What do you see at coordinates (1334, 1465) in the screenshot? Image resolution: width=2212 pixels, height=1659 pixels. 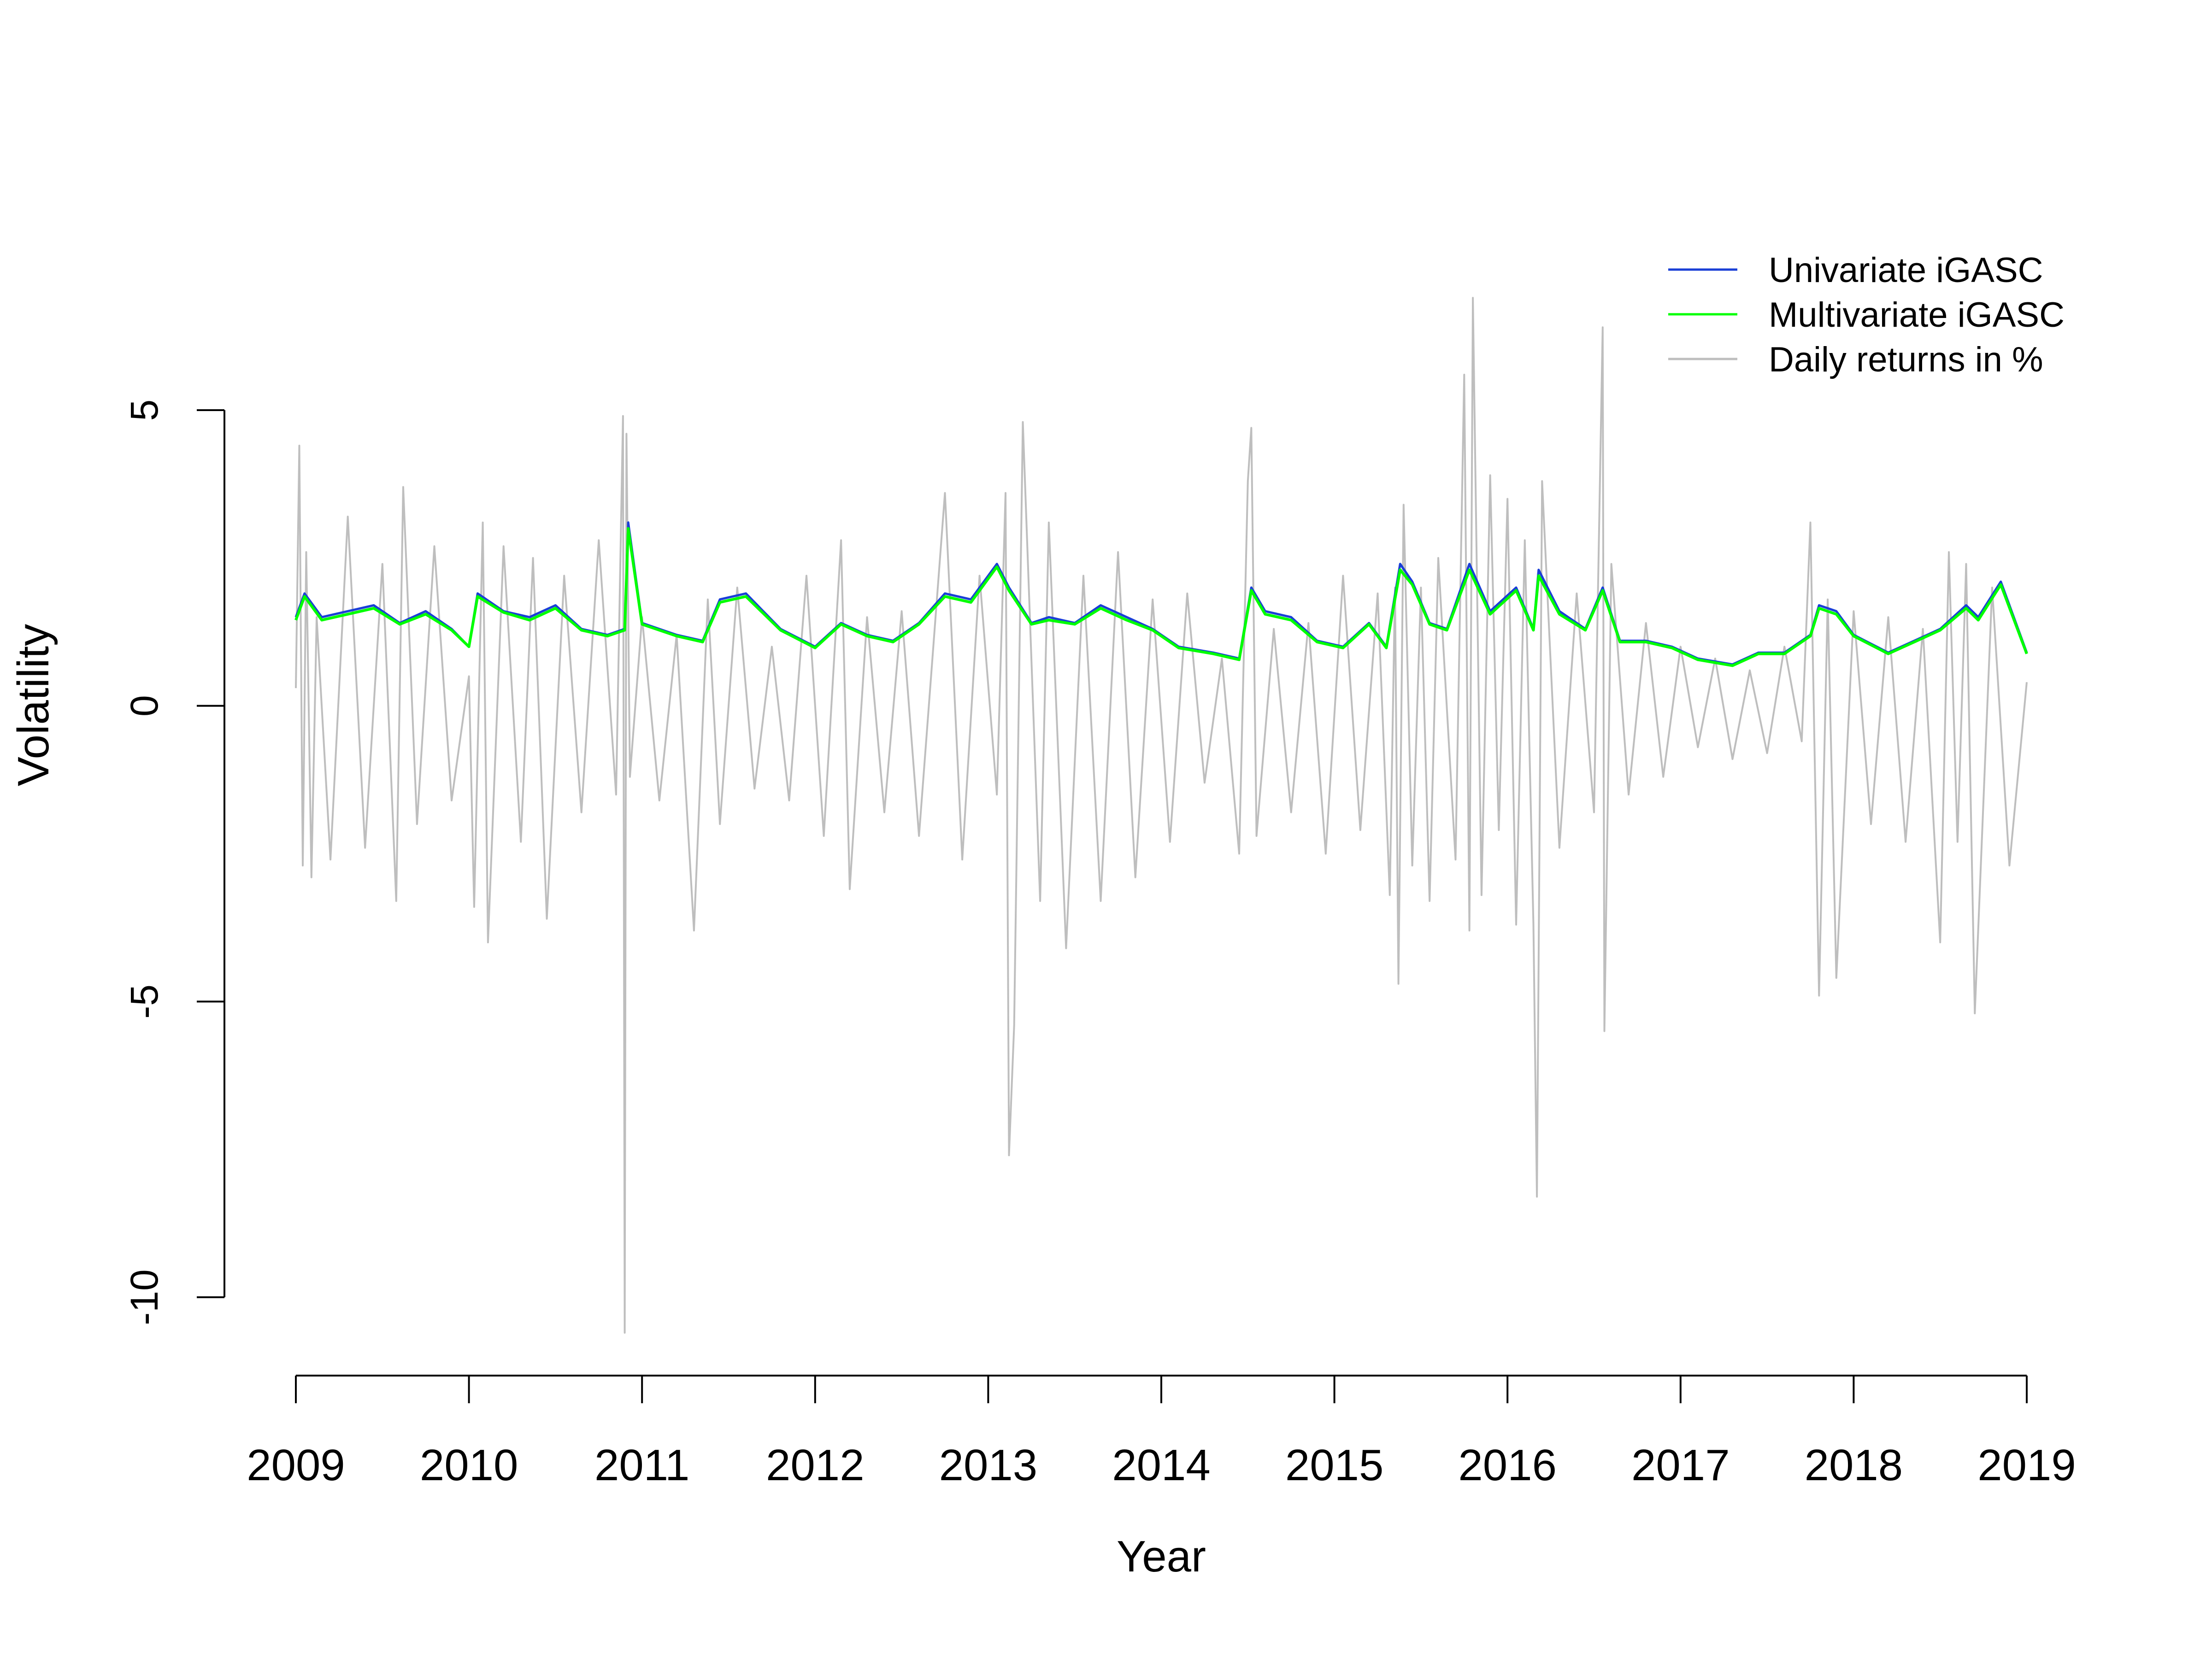 I see `x-tick-label: 2015` at bounding box center [1334, 1465].